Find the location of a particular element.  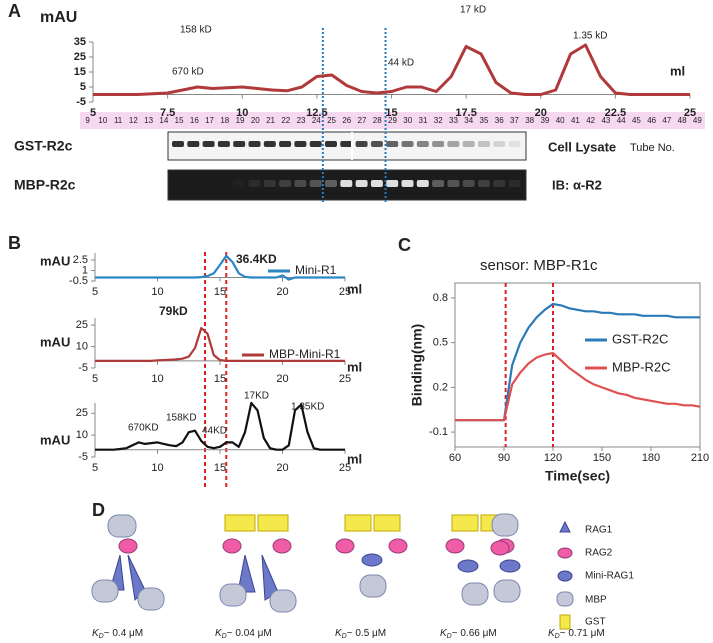

x-tick-label: 10 is located at coordinates (157, 379).